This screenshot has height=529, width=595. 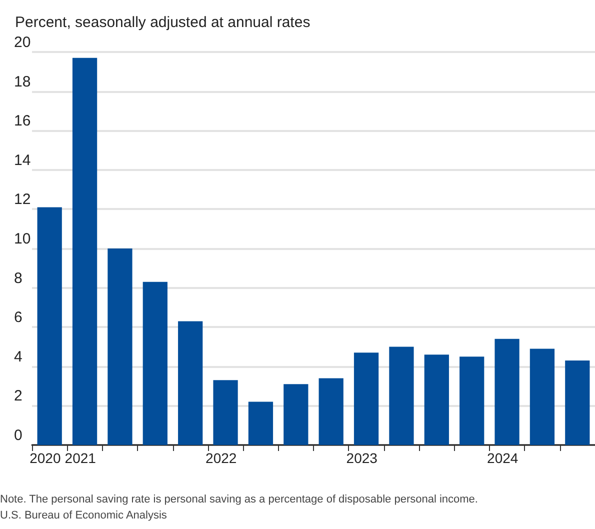 What do you see at coordinates (221, 458) in the screenshot?
I see `x-tick-label: 2022` at bounding box center [221, 458].